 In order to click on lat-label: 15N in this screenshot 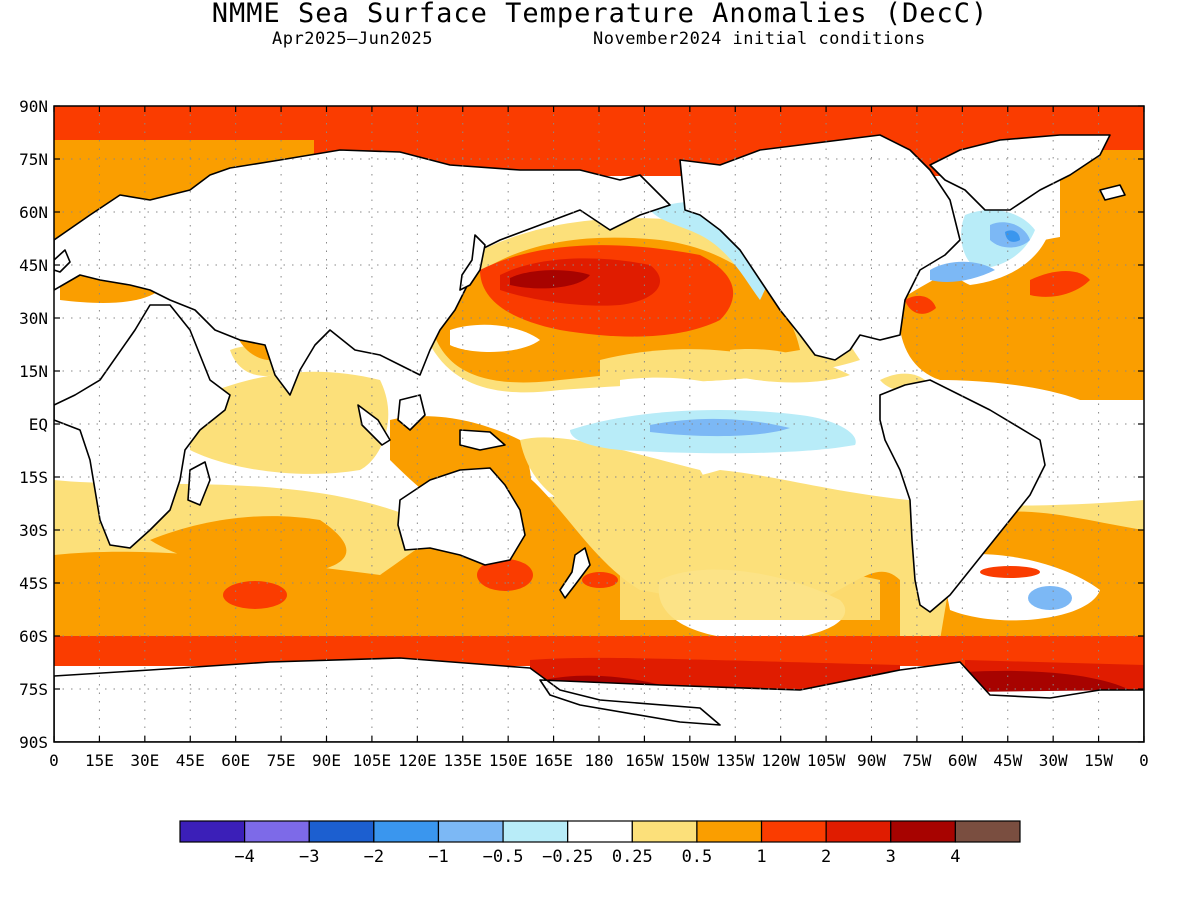, I will do `click(33, 371)`.